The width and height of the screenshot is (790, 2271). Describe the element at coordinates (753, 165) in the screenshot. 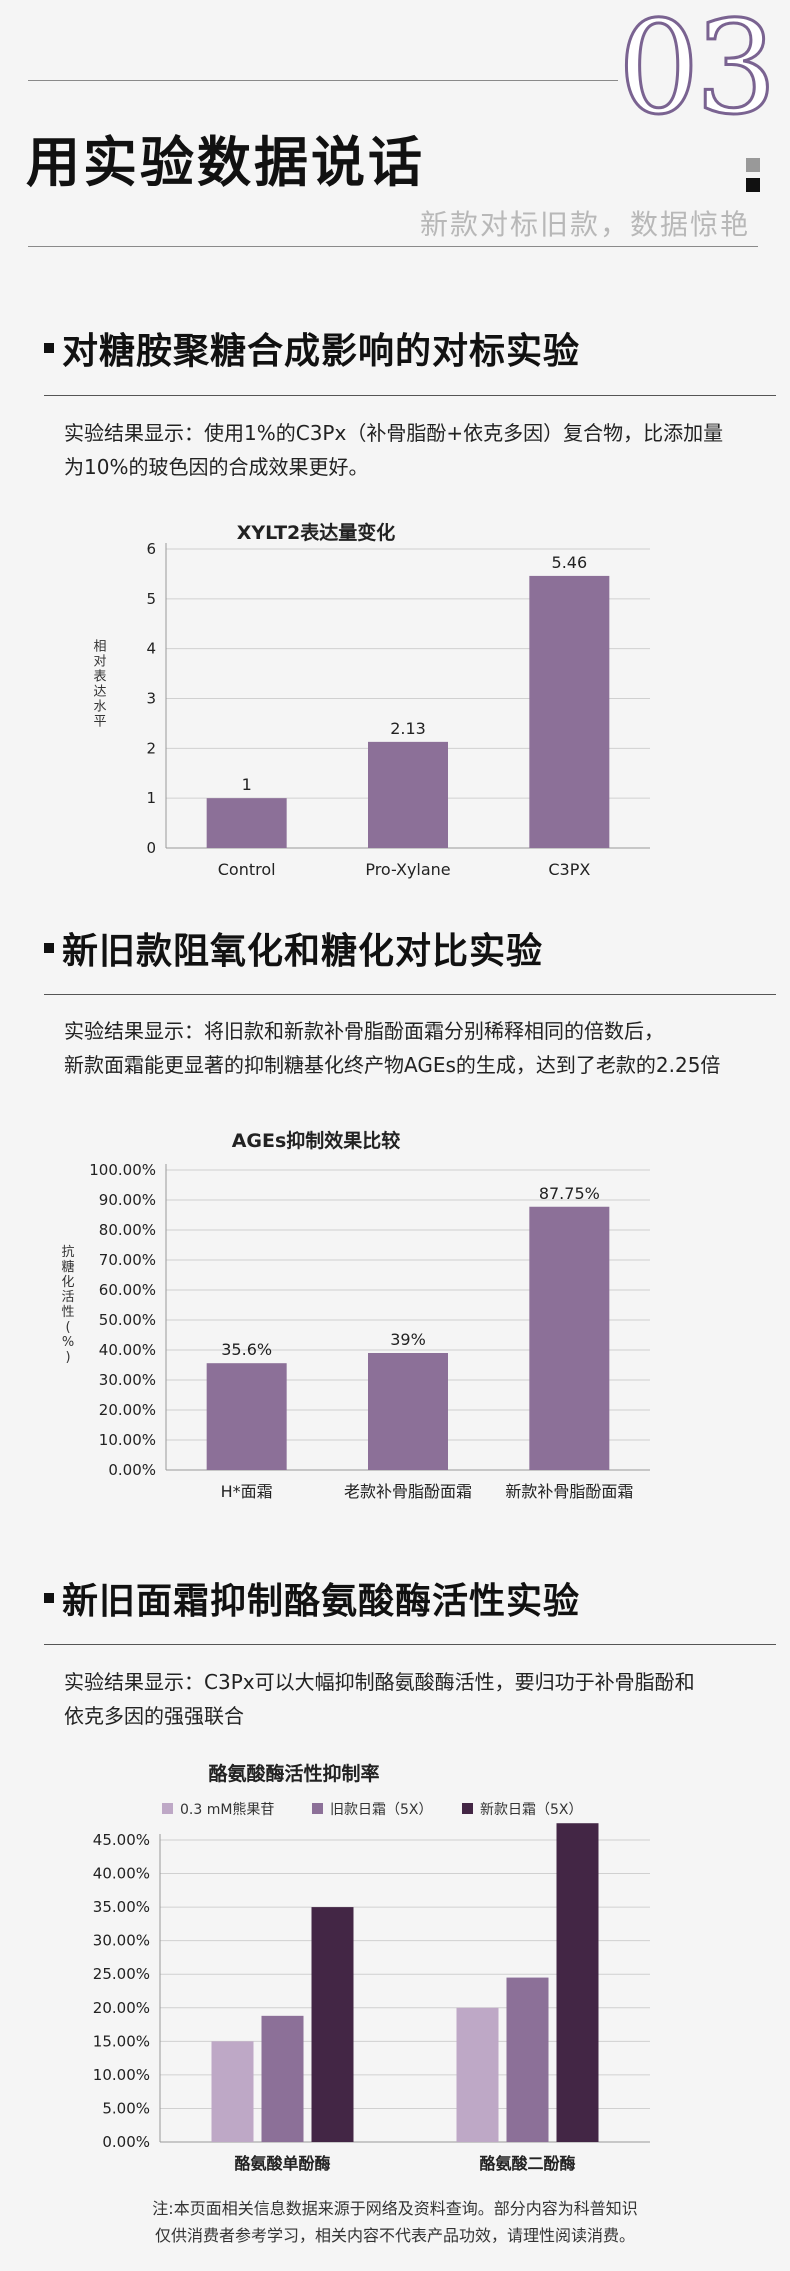

I see `decor-square-grey` at that location.